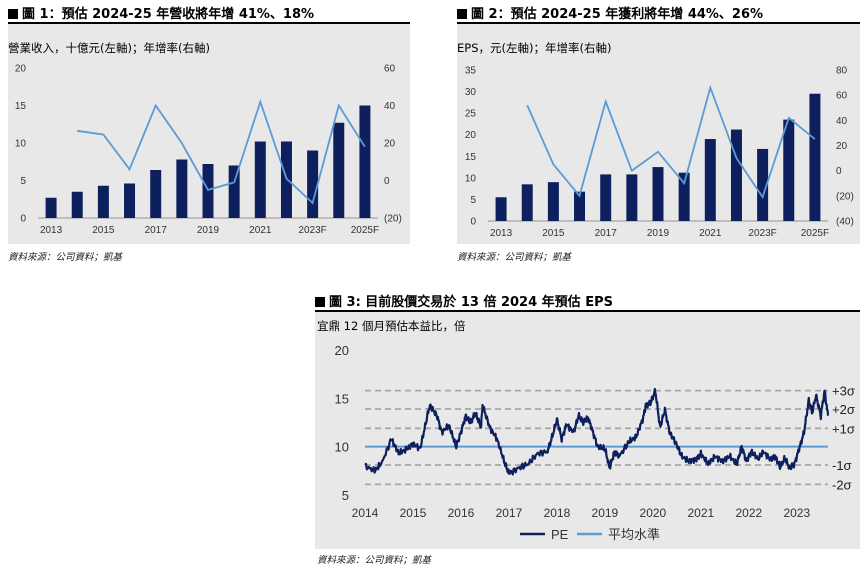 The width and height of the screenshot is (865, 566). What do you see at coordinates (209, 23) in the screenshot?
I see `chart1-rule` at bounding box center [209, 23].